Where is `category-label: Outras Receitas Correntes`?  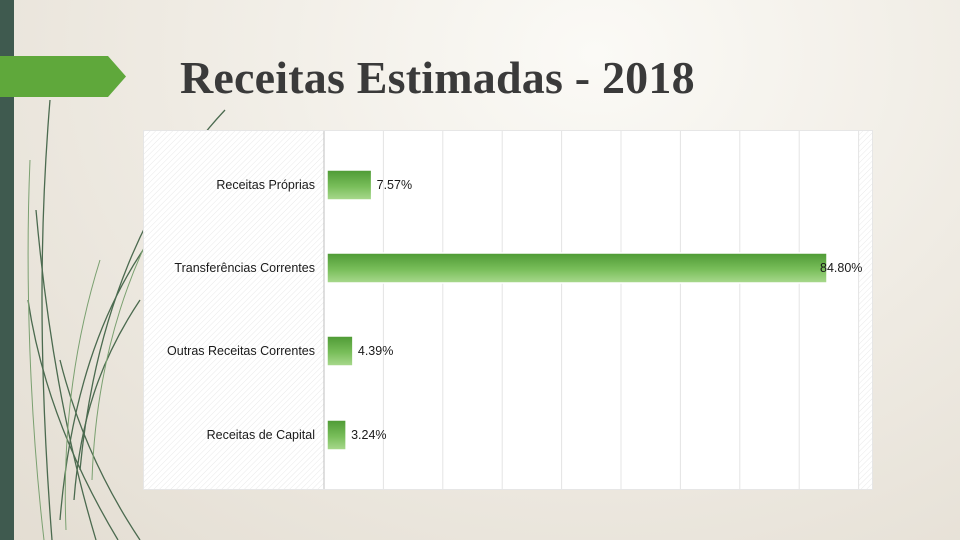 category-label: Outras Receitas Correntes is located at coordinates (241, 351).